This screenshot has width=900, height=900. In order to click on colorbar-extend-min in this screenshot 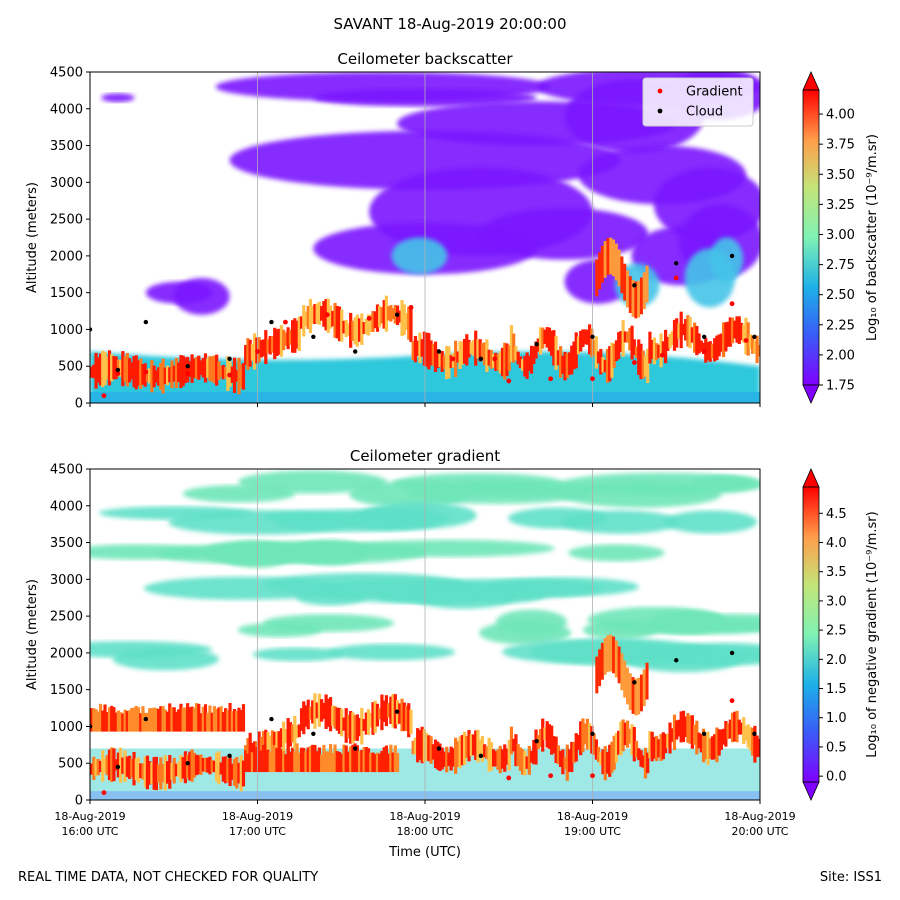, I will do `click(811, 394)`.